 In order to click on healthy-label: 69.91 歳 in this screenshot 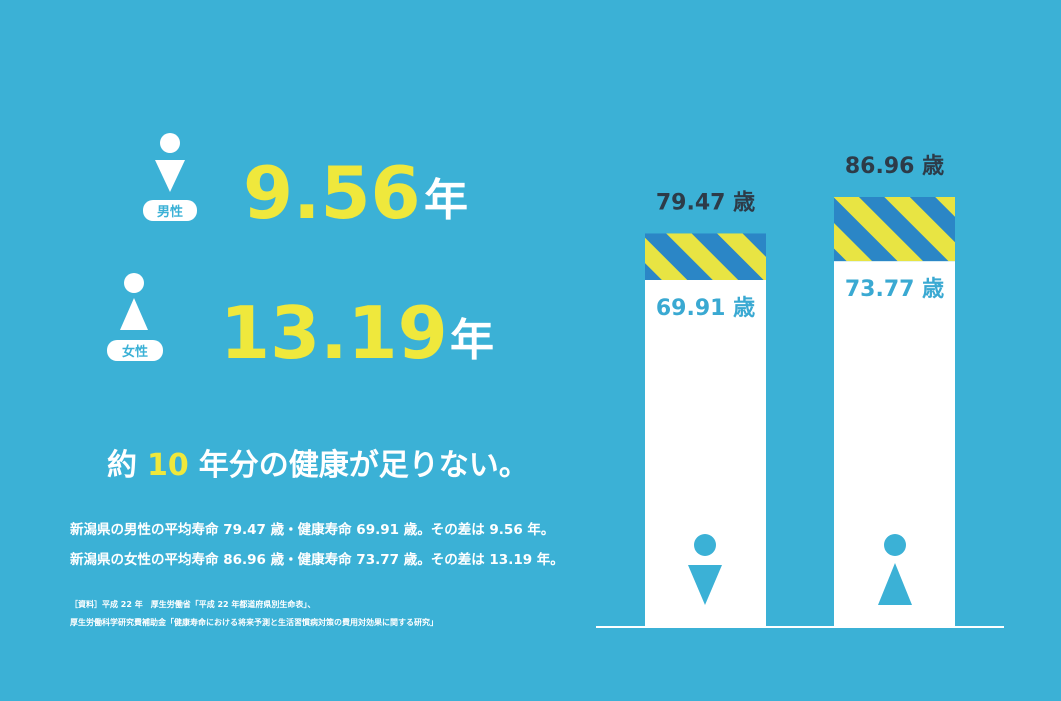, I will do `click(705, 308)`.